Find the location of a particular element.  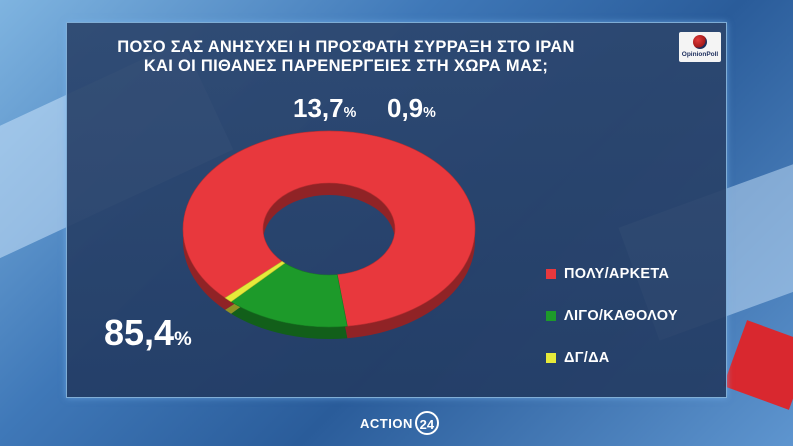

channel-logo: ACTION 24 is located at coordinates (399, 423).